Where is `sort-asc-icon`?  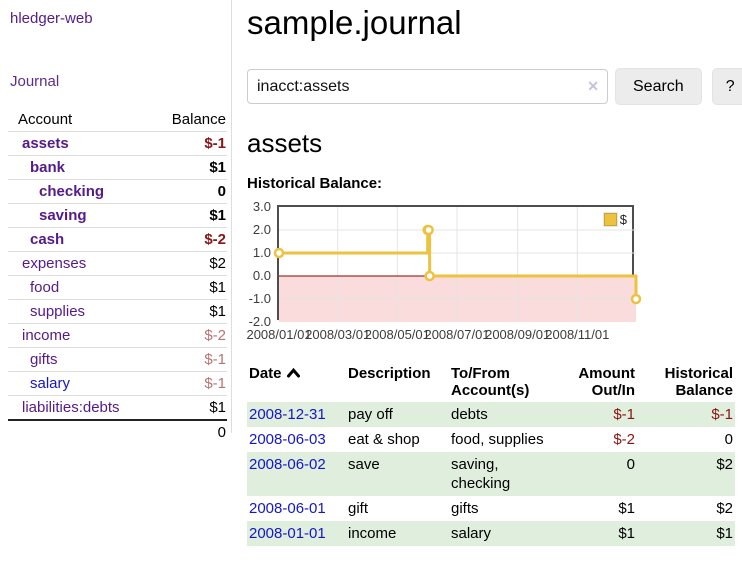 sort-asc-icon is located at coordinates (293, 373).